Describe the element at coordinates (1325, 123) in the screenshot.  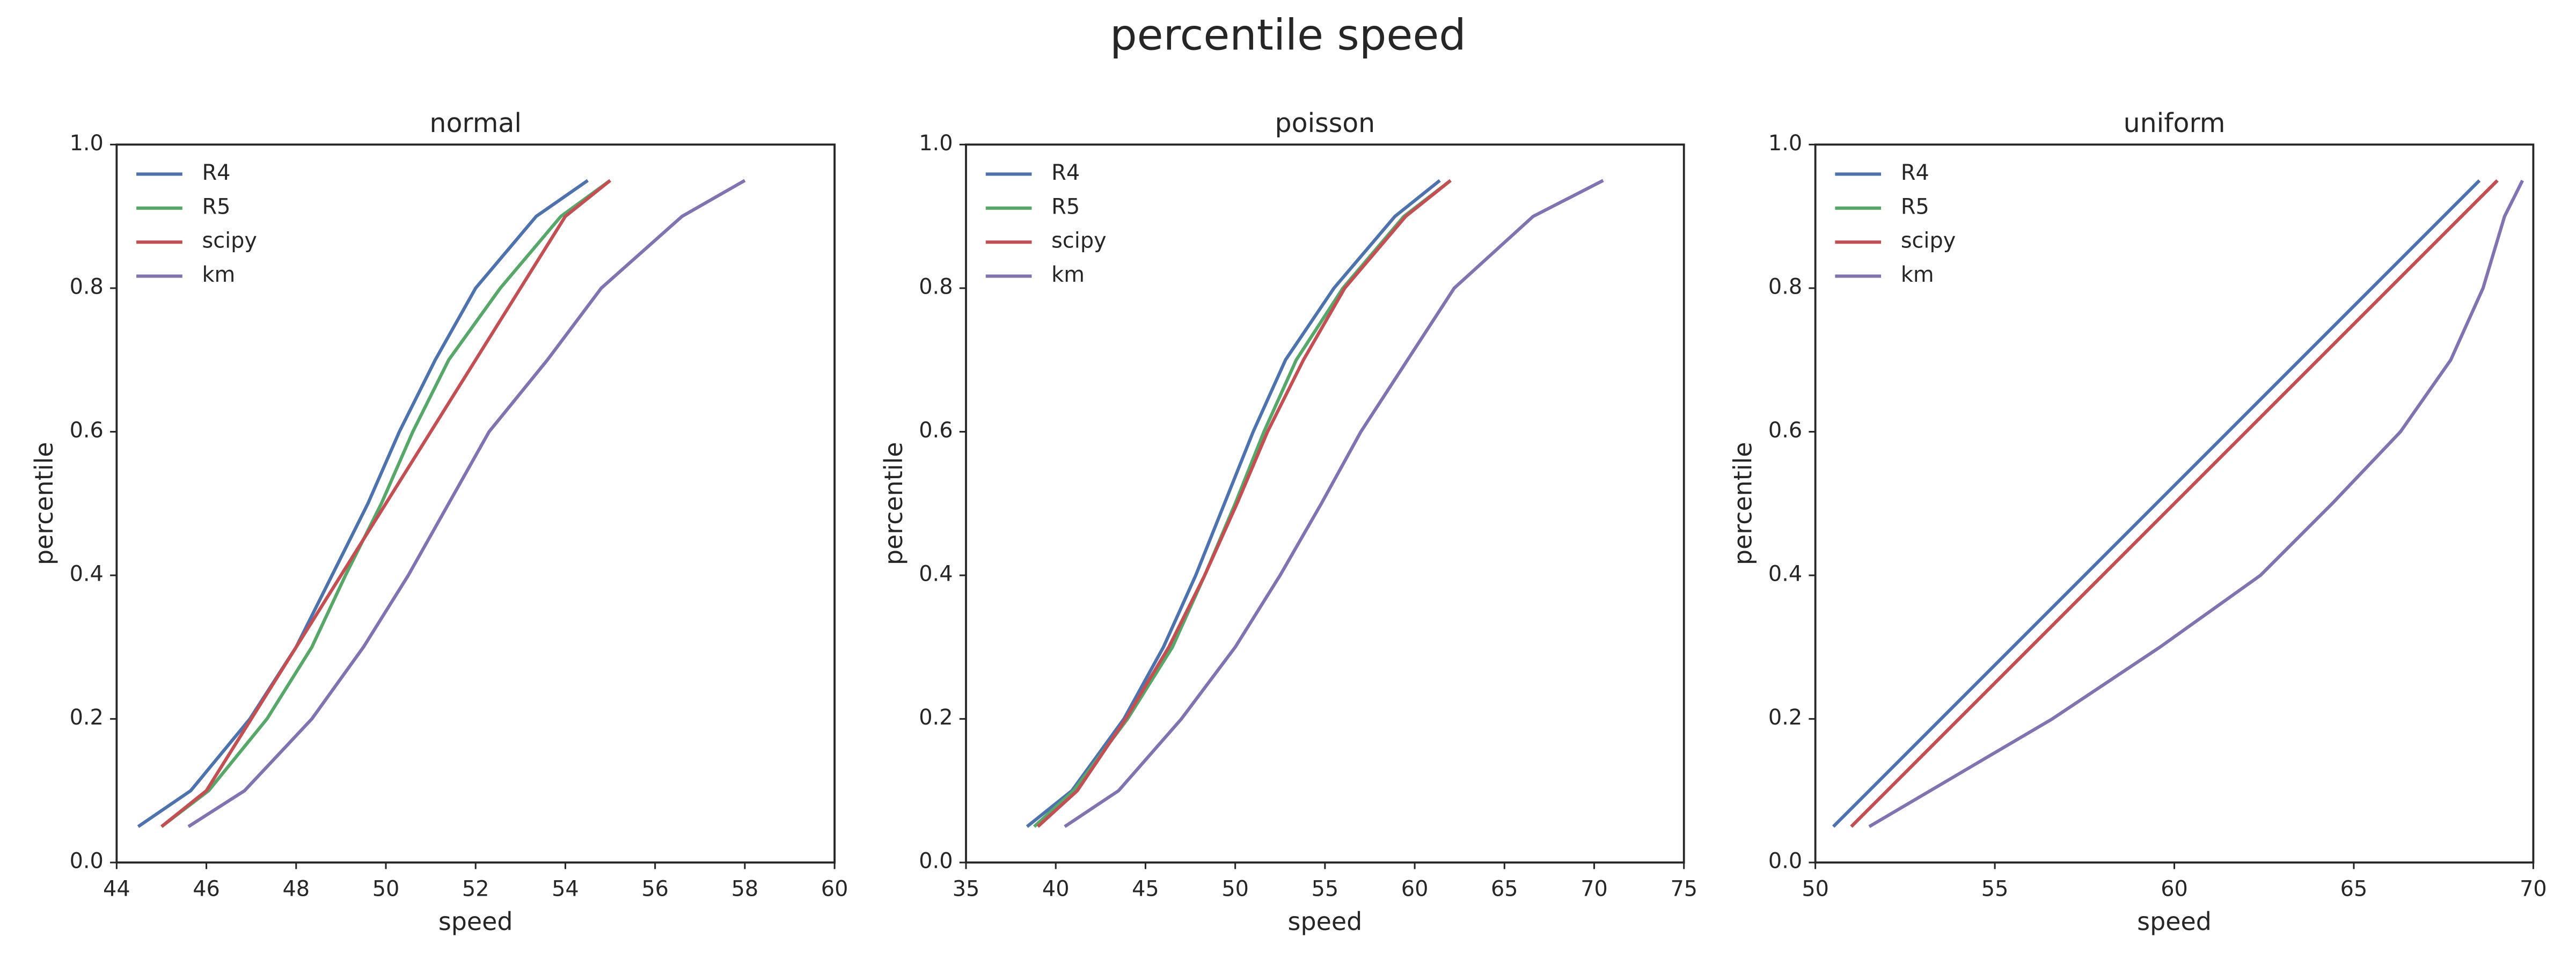
I see `axes-title: poisson` at that location.